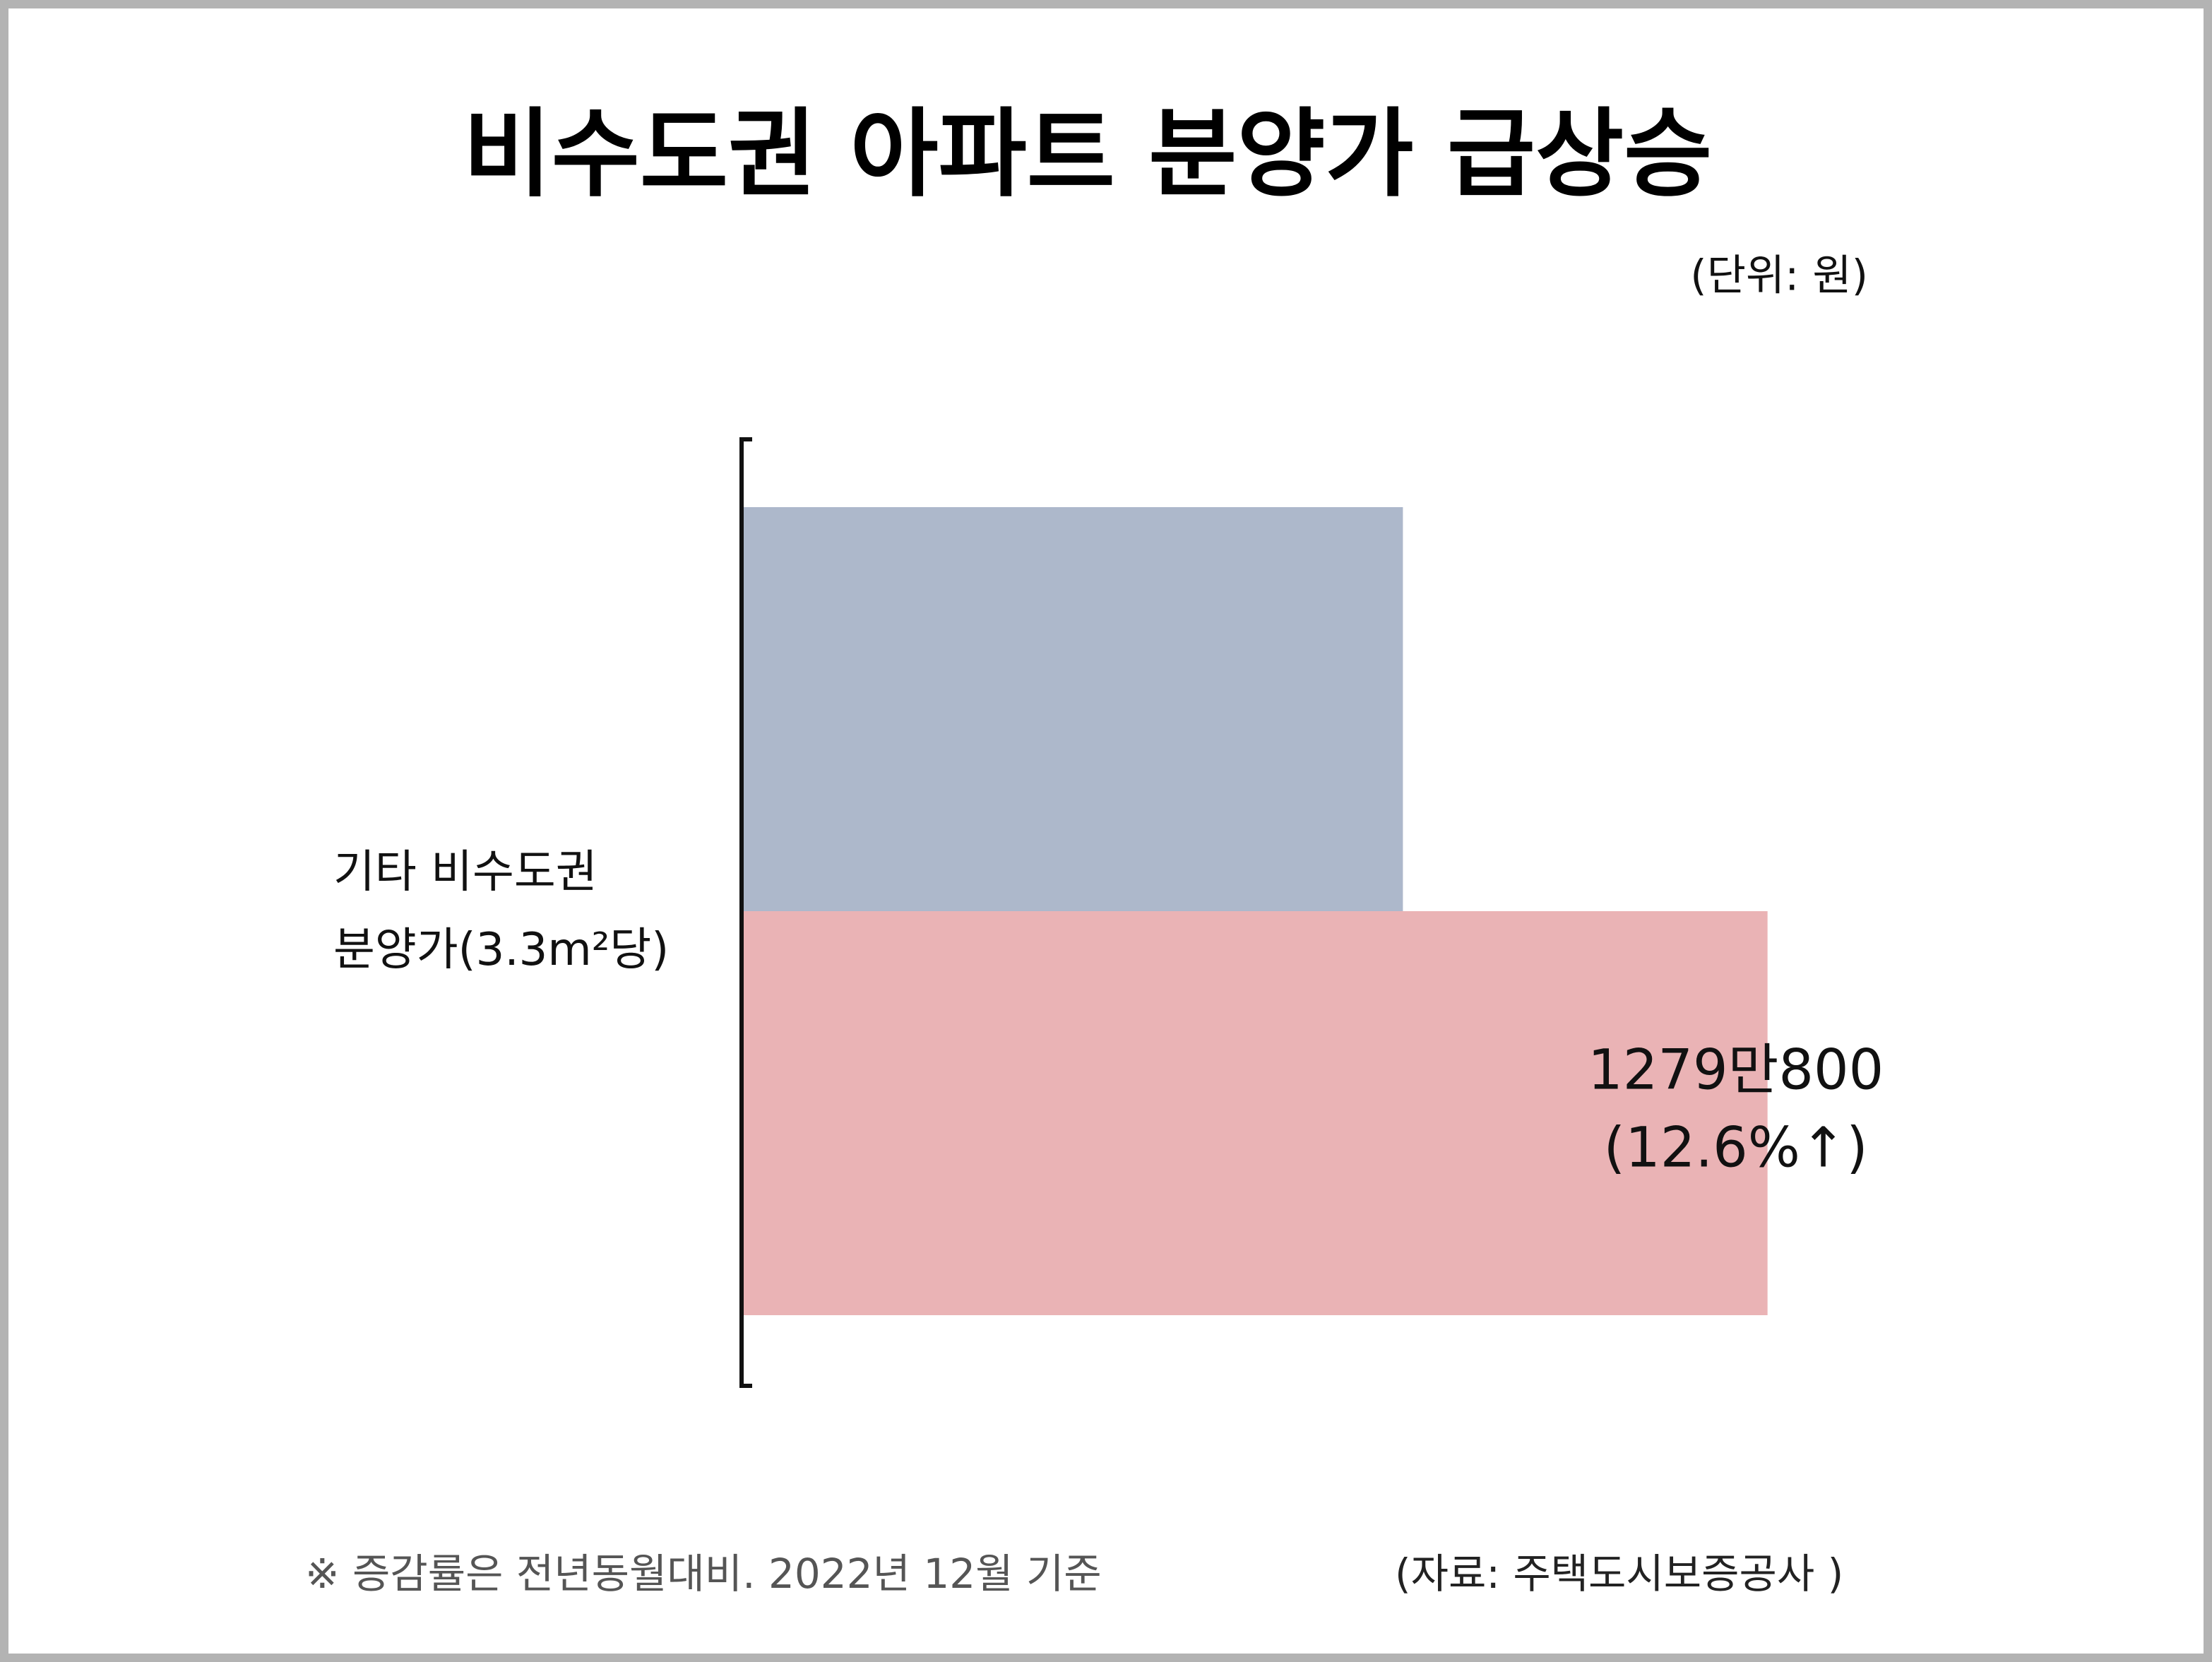 Image resolution: width=2212 pixels, height=1662 pixels. I want to click on unit-label: (단위: 원), so click(1779, 276).